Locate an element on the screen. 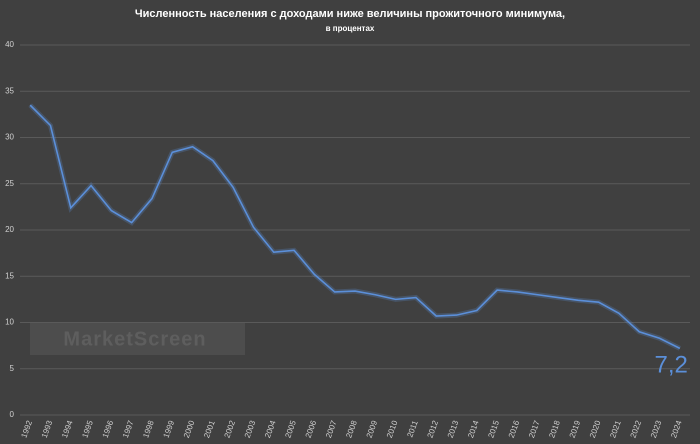  watermark-box is located at coordinates (137, 338).